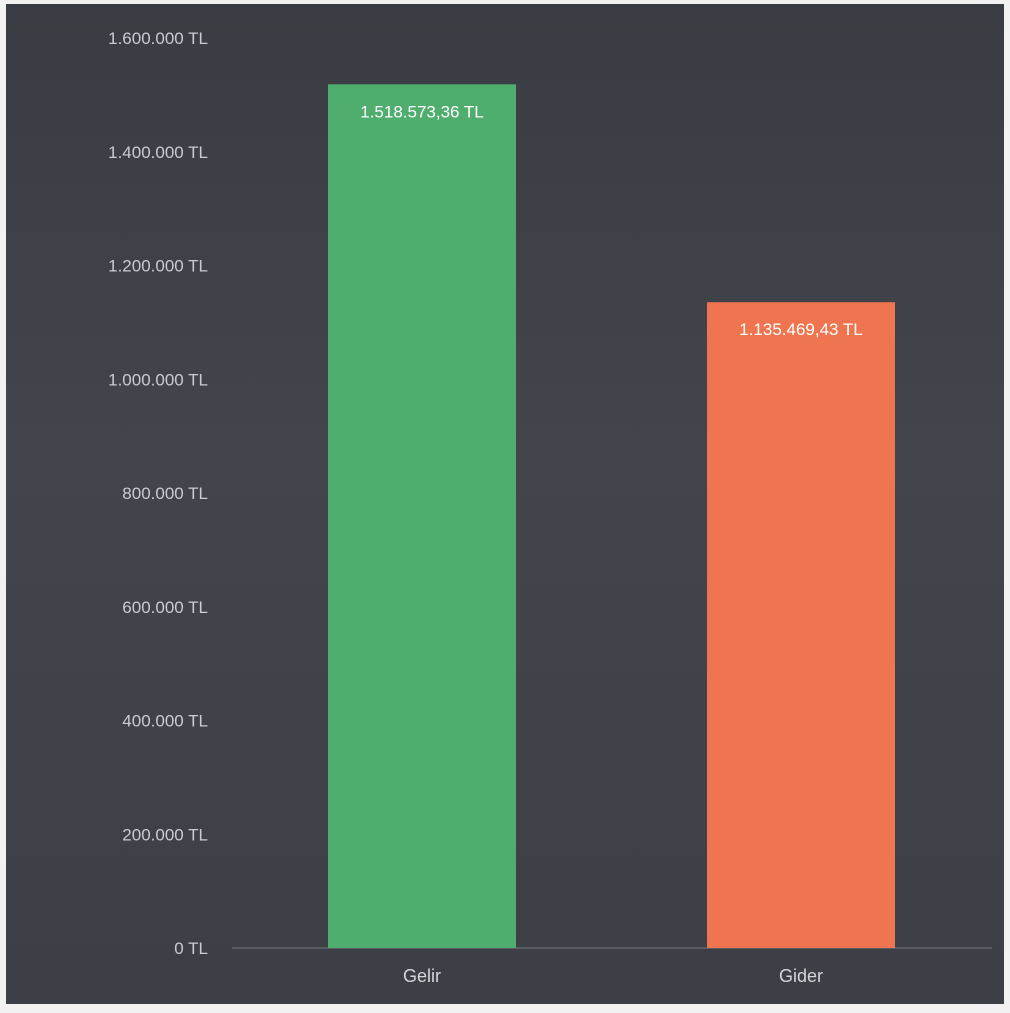 The height and width of the screenshot is (1013, 1010). I want to click on data-label: 1.135.469,43 TL, so click(801, 329).